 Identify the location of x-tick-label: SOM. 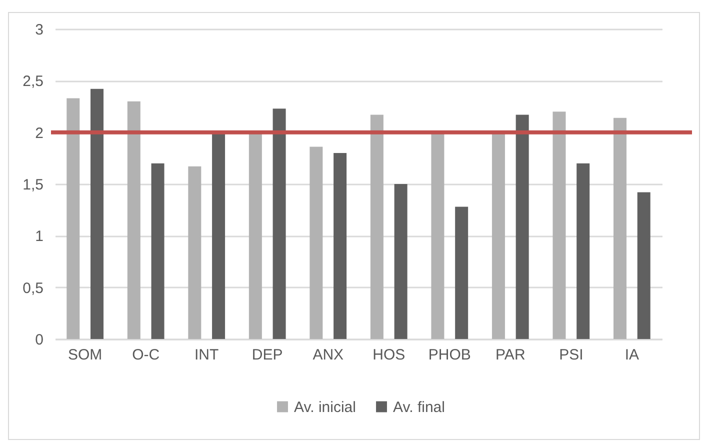
(85, 355).